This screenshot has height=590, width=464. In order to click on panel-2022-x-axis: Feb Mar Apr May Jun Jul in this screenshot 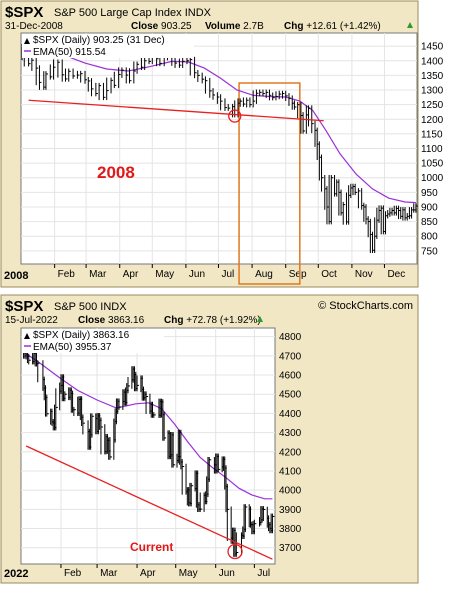, I will do `click(165, 571)`.